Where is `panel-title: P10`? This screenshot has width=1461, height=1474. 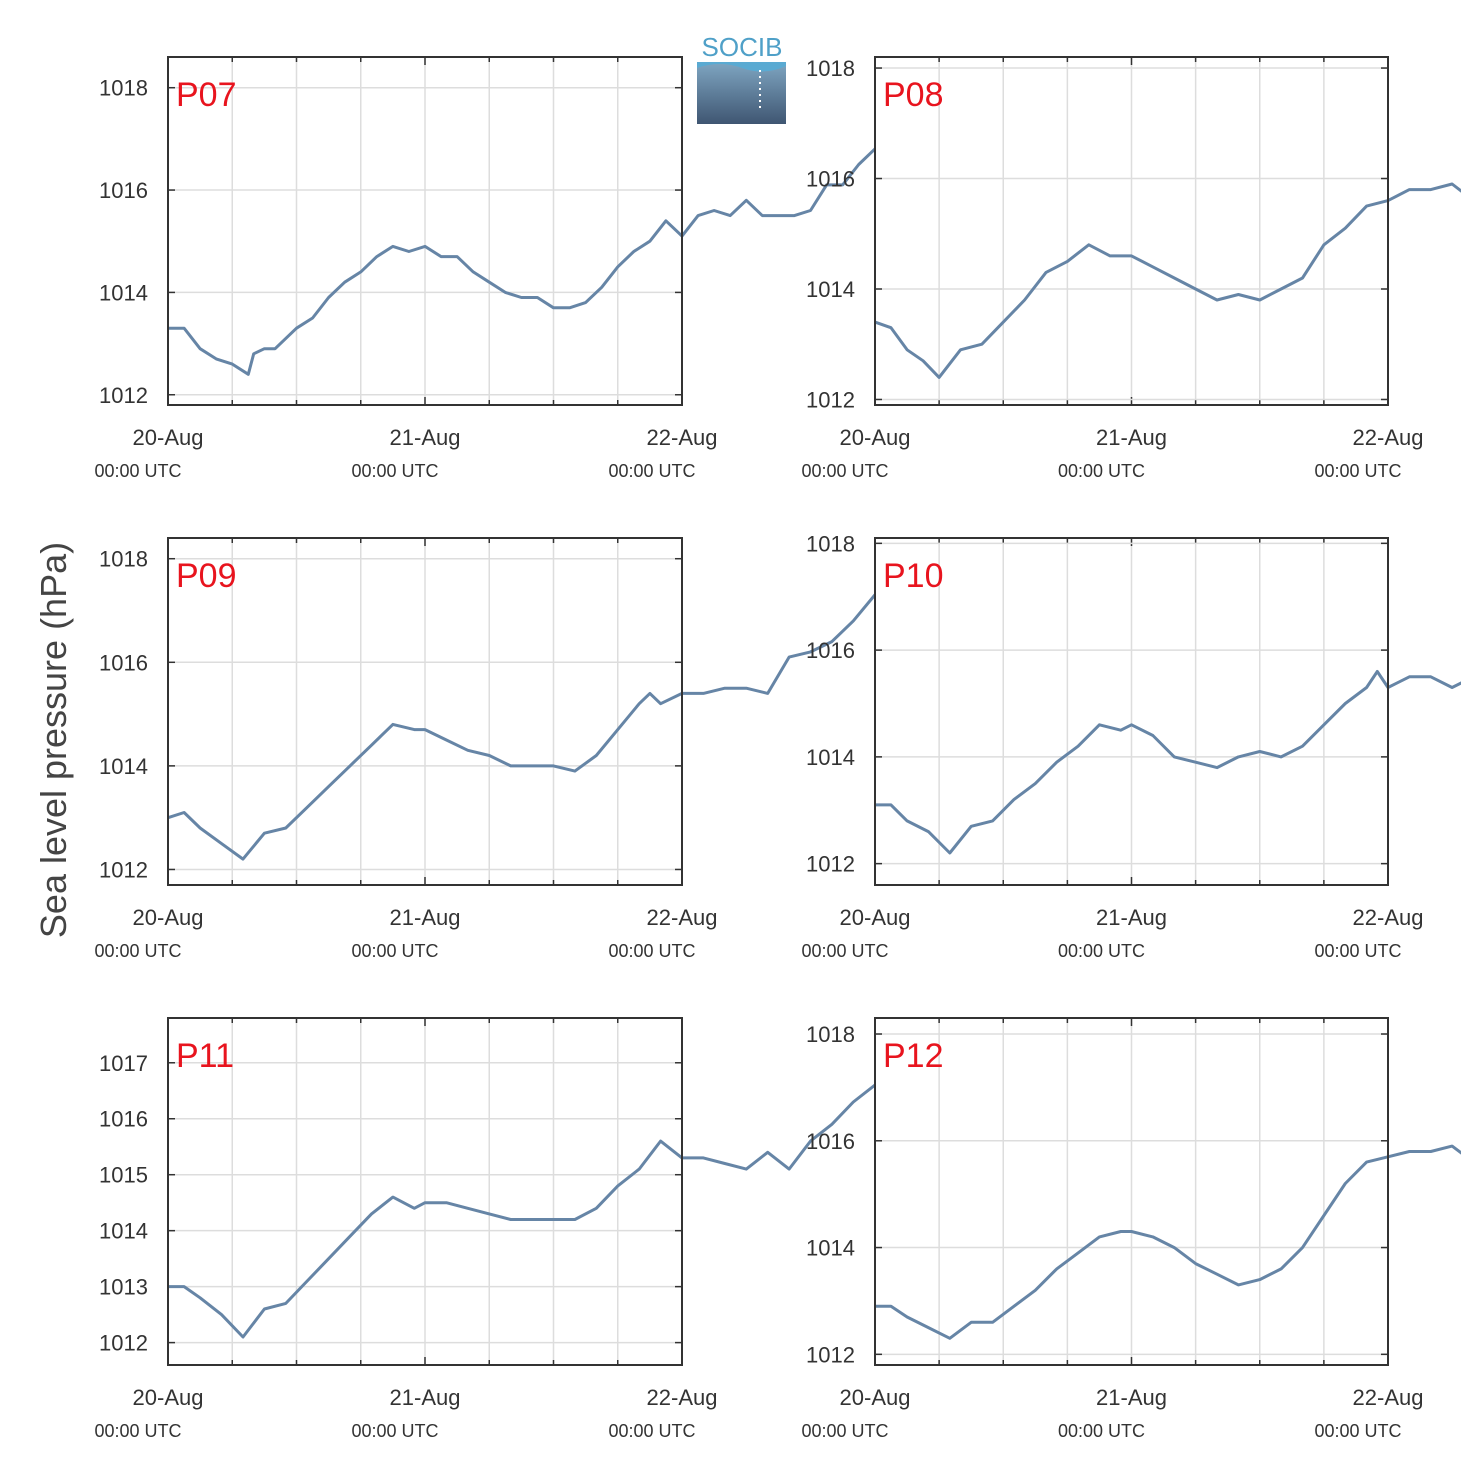
panel-title: P10 is located at coordinates (913, 576).